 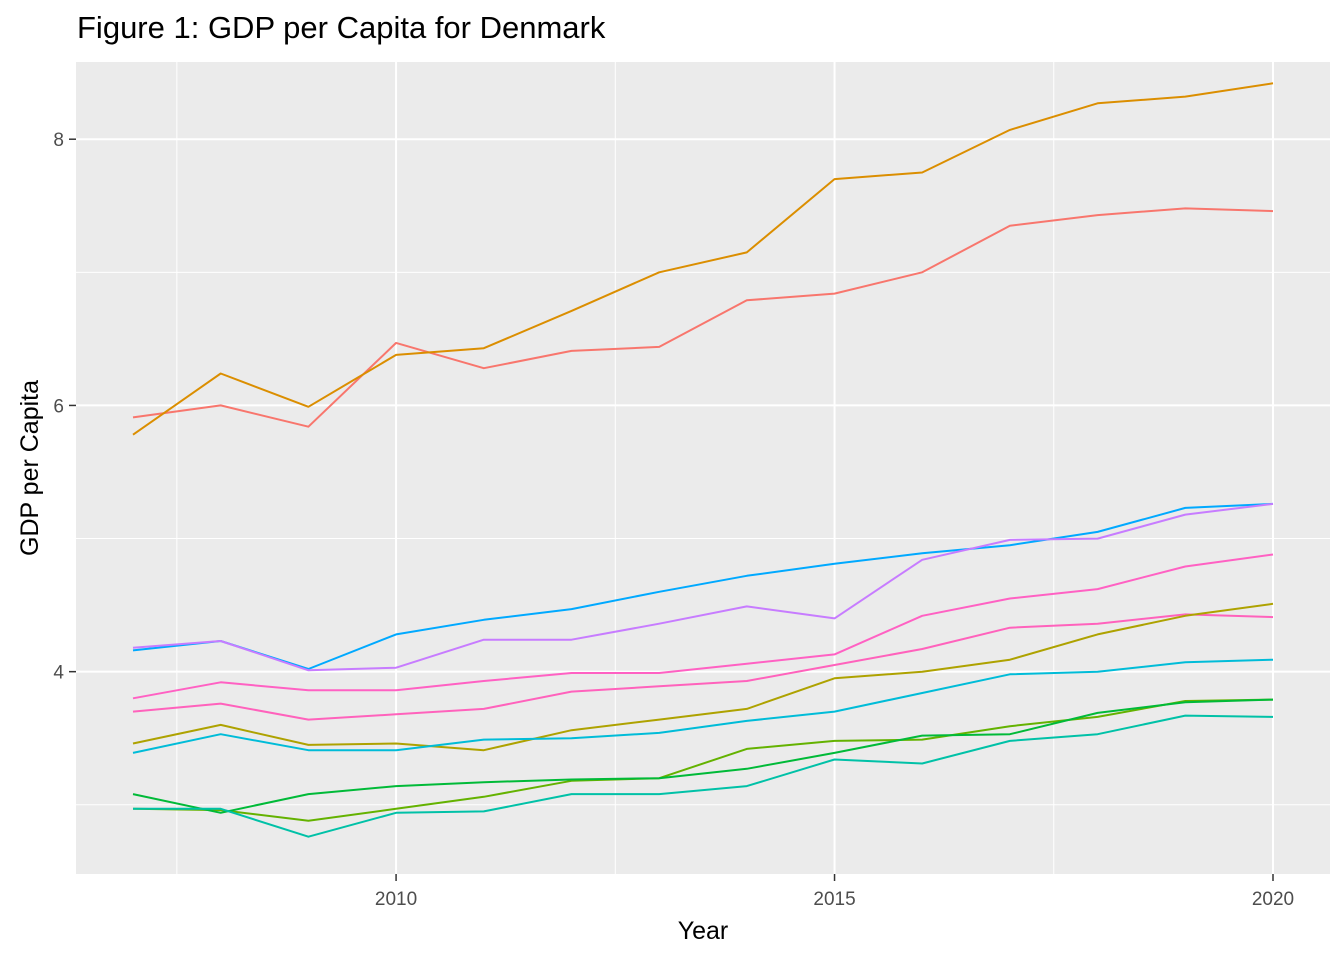 I want to click on y-tick-label: 8, so click(x=58, y=140).